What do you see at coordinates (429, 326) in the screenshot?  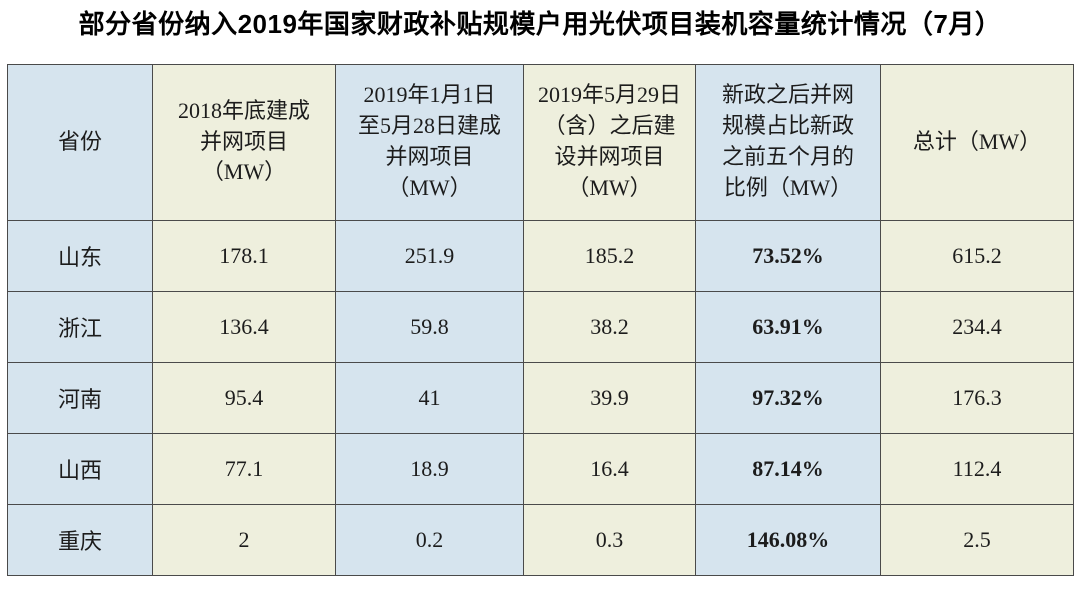 I see `value-cell: 59.8` at bounding box center [429, 326].